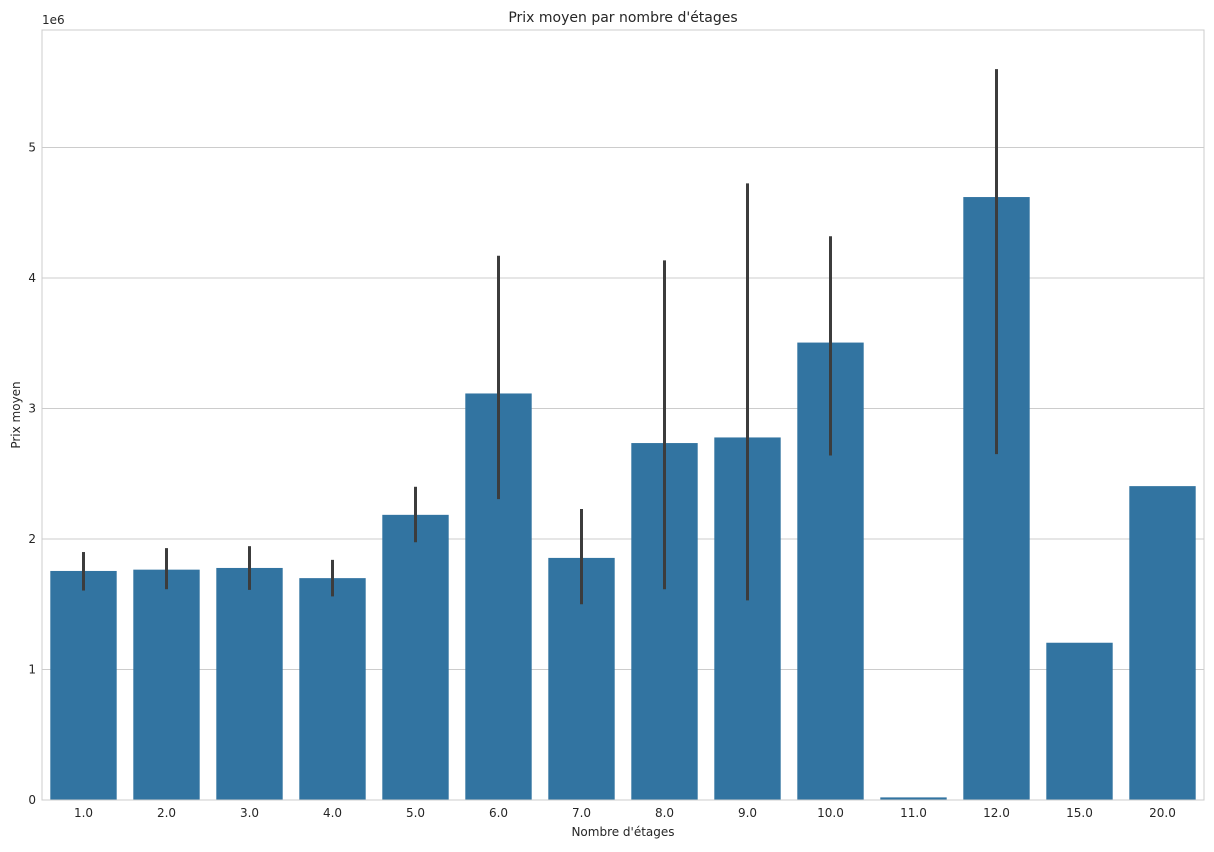  What do you see at coordinates (622, 832) in the screenshot?
I see `x-axis-label: Nombre d'étages` at bounding box center [622, 832].